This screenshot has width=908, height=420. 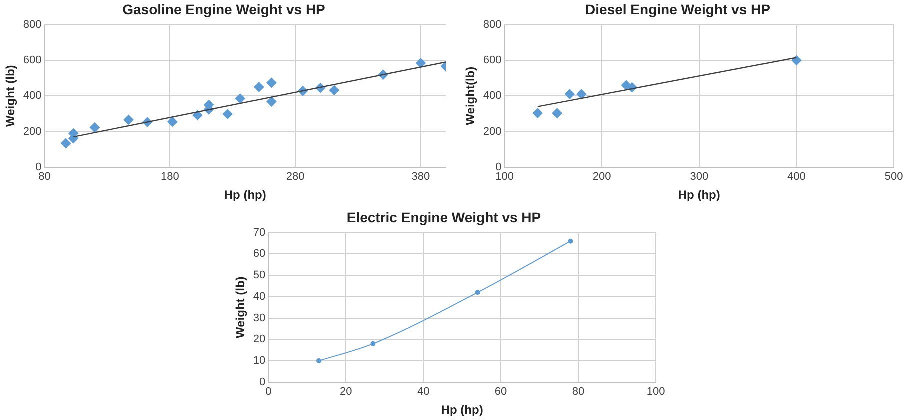 What do you see at coordinates (259, 361) in the screenshot?
I see `y-tick-label: 10` at bounding box center [259, 361].